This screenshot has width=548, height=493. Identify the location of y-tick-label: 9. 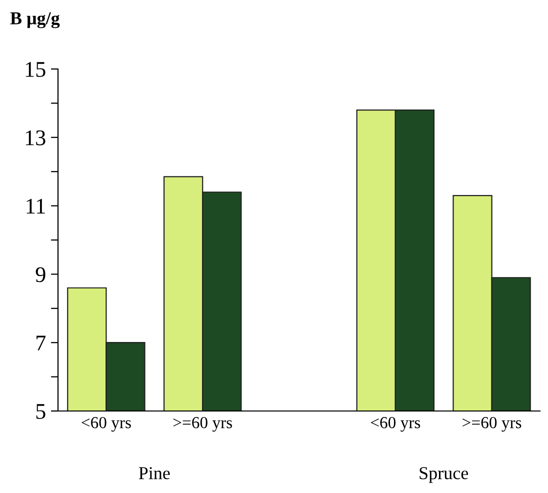
(41, 274).